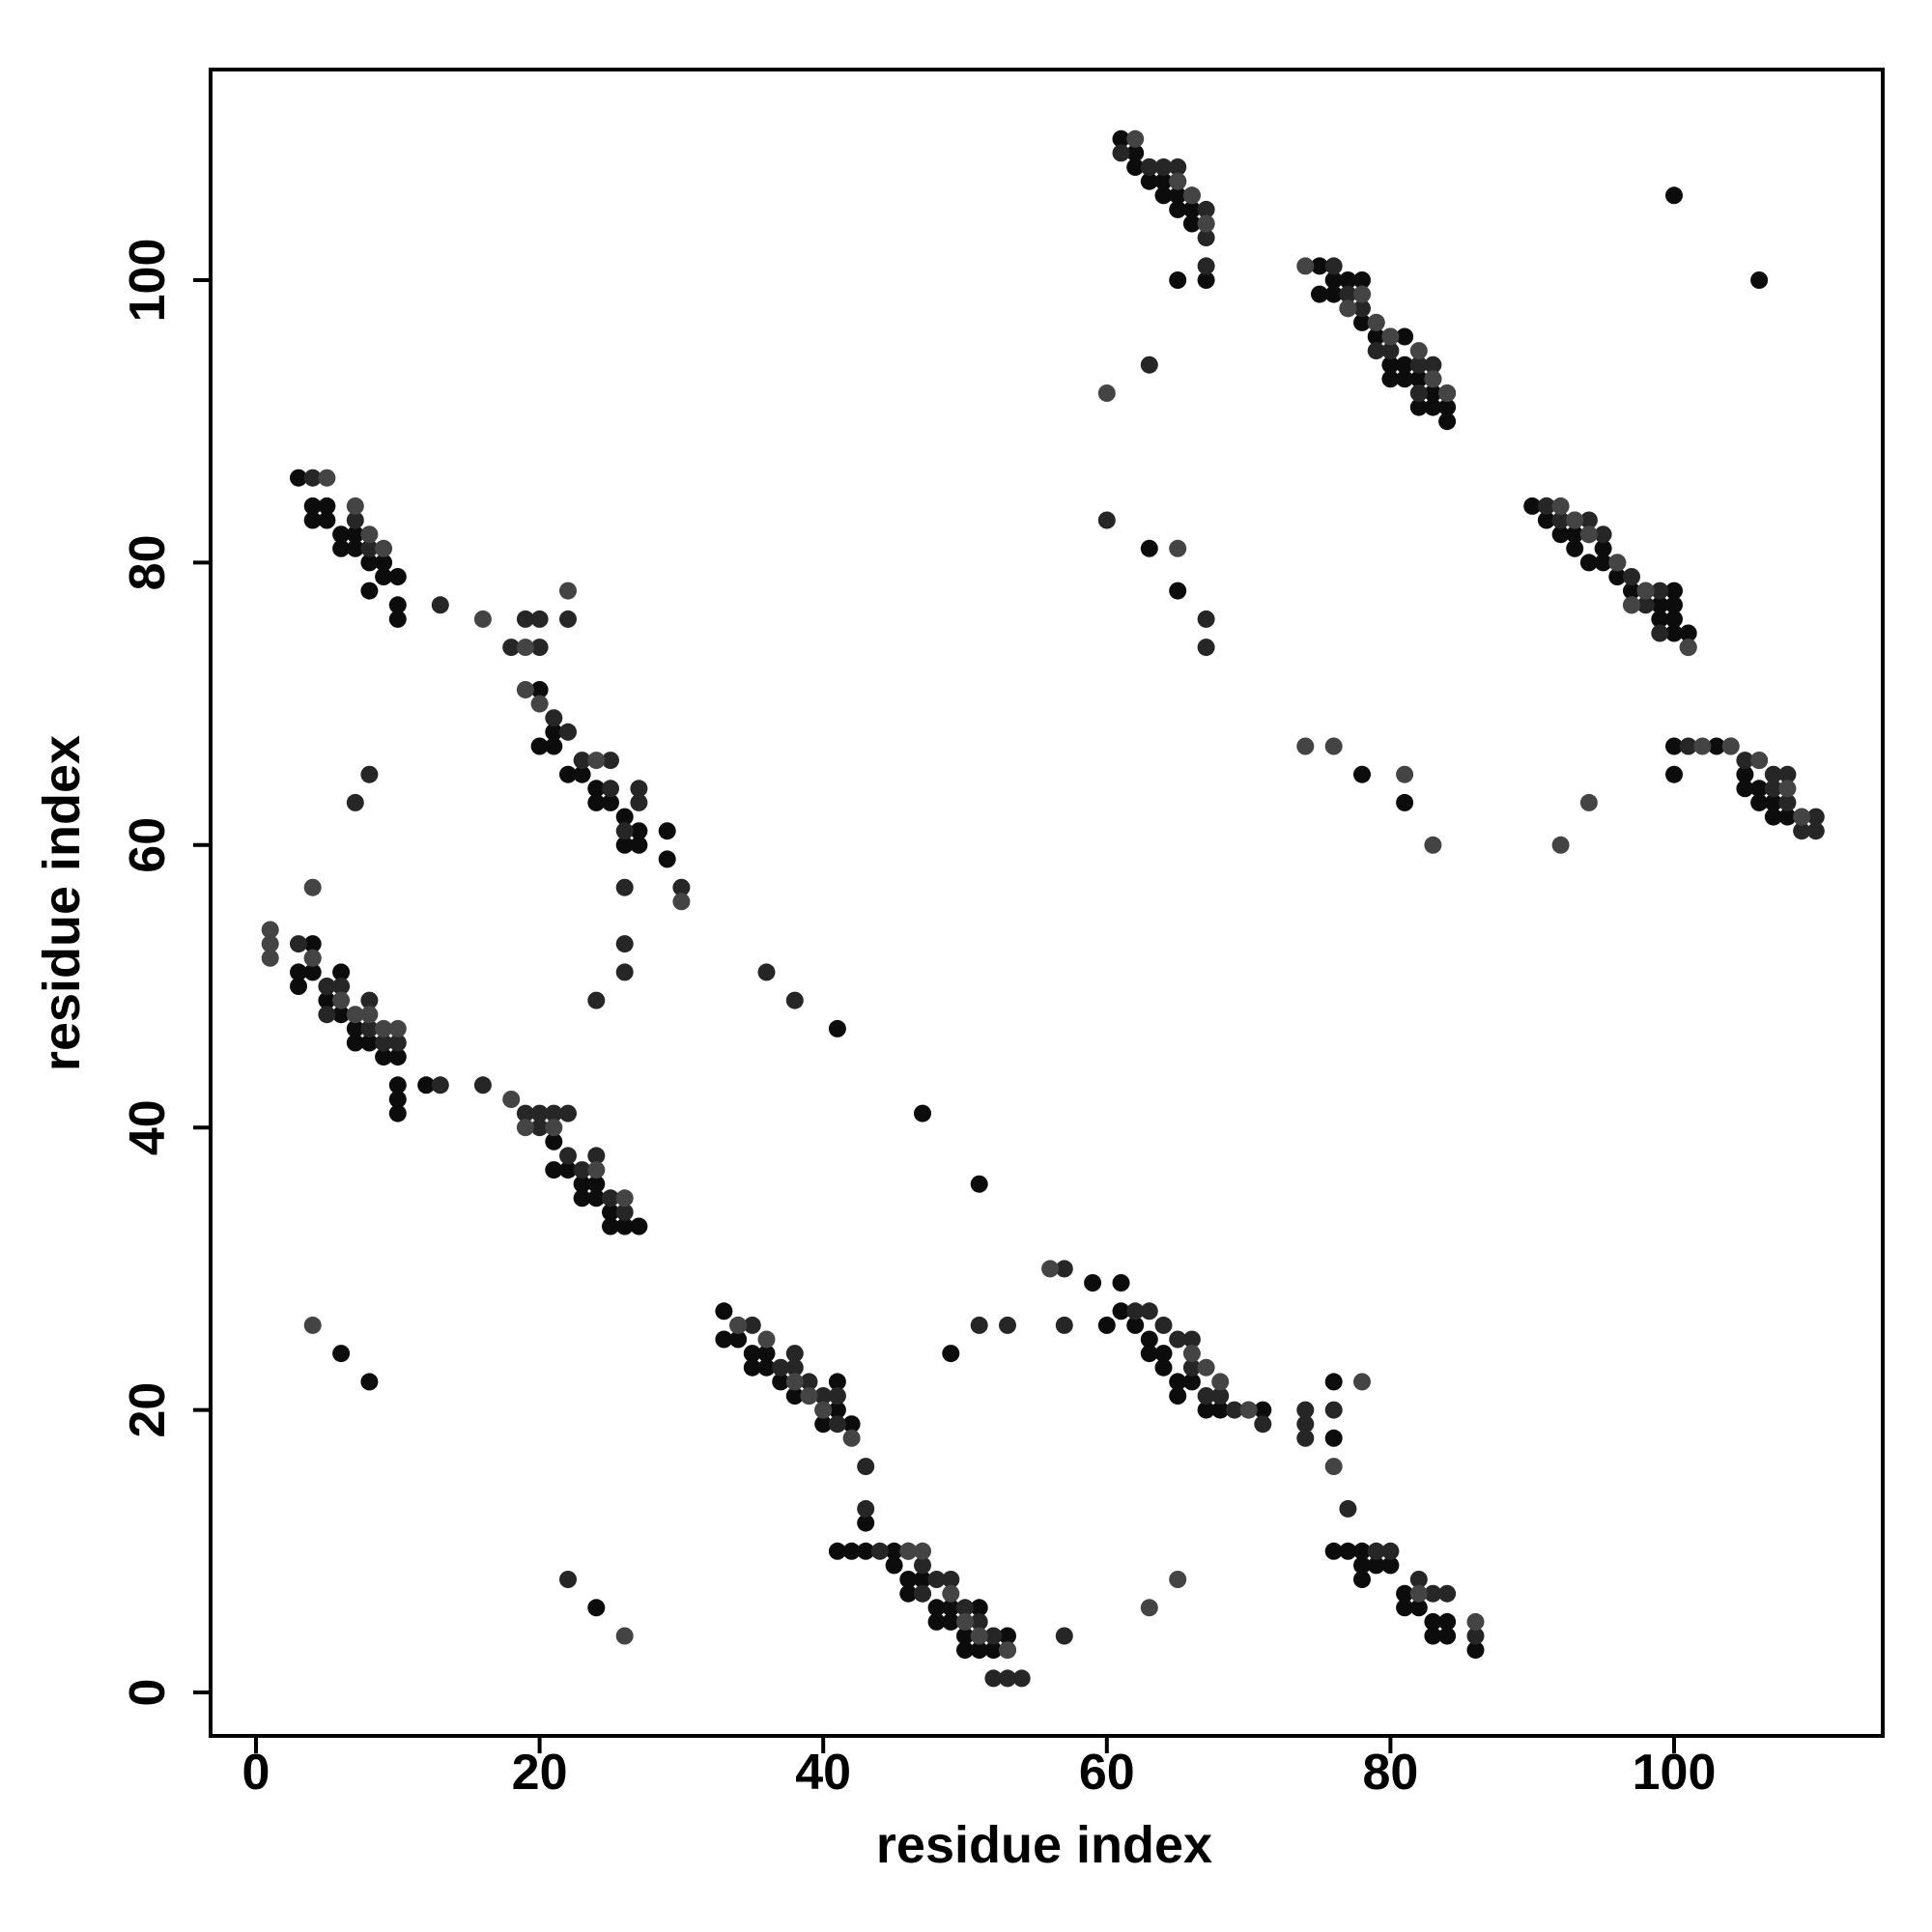 The width and height of the screenshot is (1932, 1932). I want to click on x-axis: 0 20 40 60 80 100, so click(979, 1768).